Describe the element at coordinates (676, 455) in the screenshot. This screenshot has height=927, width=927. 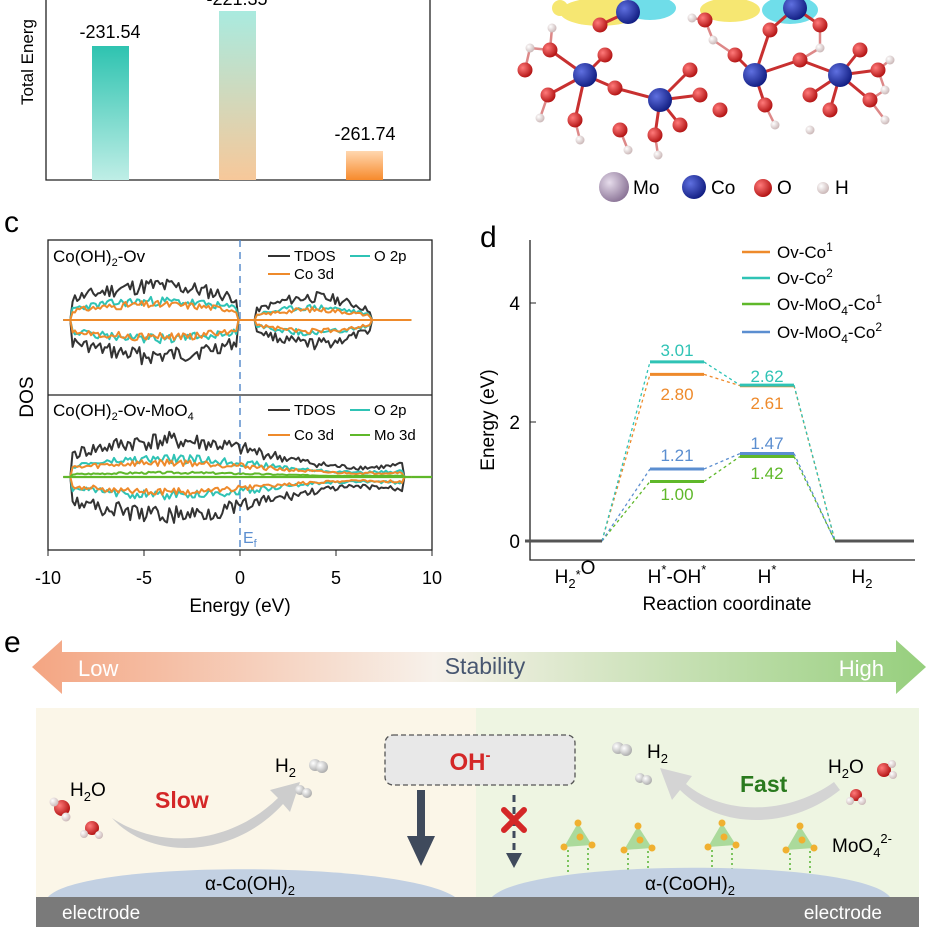
I see `d-value-label-3-1: 1.21` at that location.